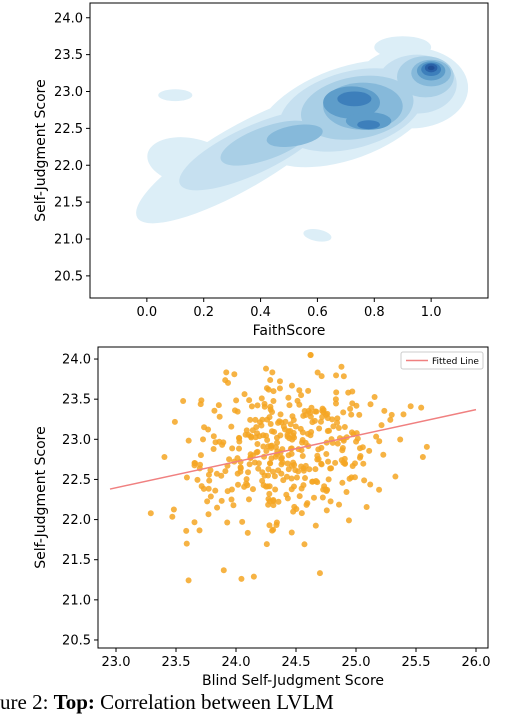  I want to click on legend-box, so click(442, 360).